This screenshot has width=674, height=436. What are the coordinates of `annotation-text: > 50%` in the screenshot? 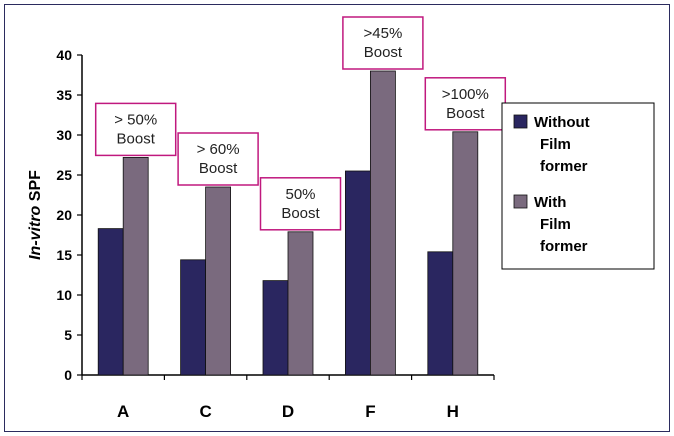 It's located at (135, 119).